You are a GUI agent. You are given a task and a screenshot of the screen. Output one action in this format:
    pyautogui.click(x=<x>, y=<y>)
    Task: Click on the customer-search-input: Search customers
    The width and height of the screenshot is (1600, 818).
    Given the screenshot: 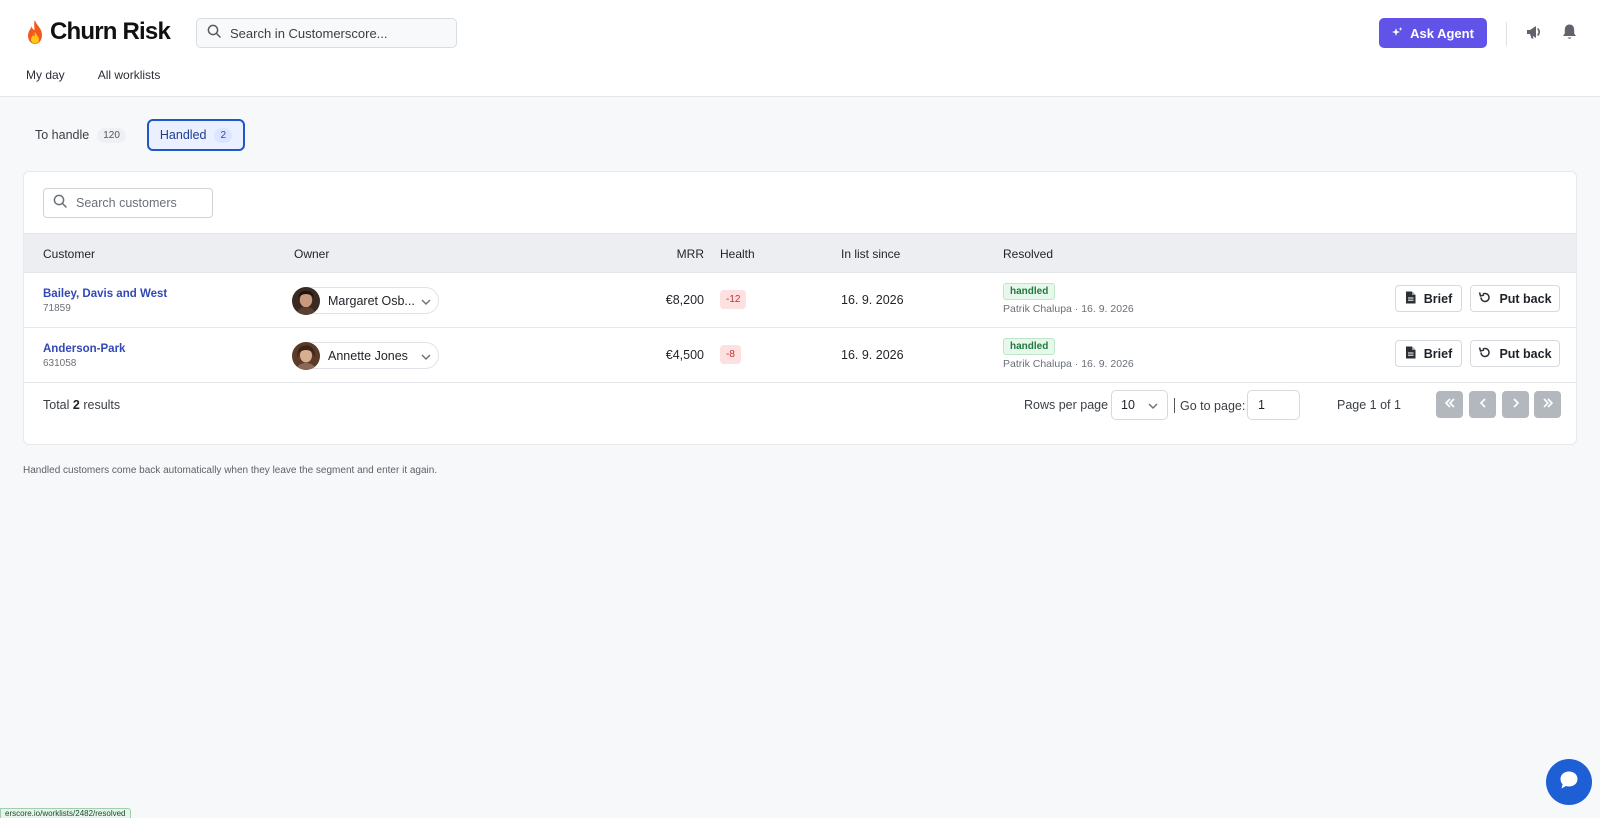 What is the action you would take?
    pyautogui.click(x=128, y=203)
    